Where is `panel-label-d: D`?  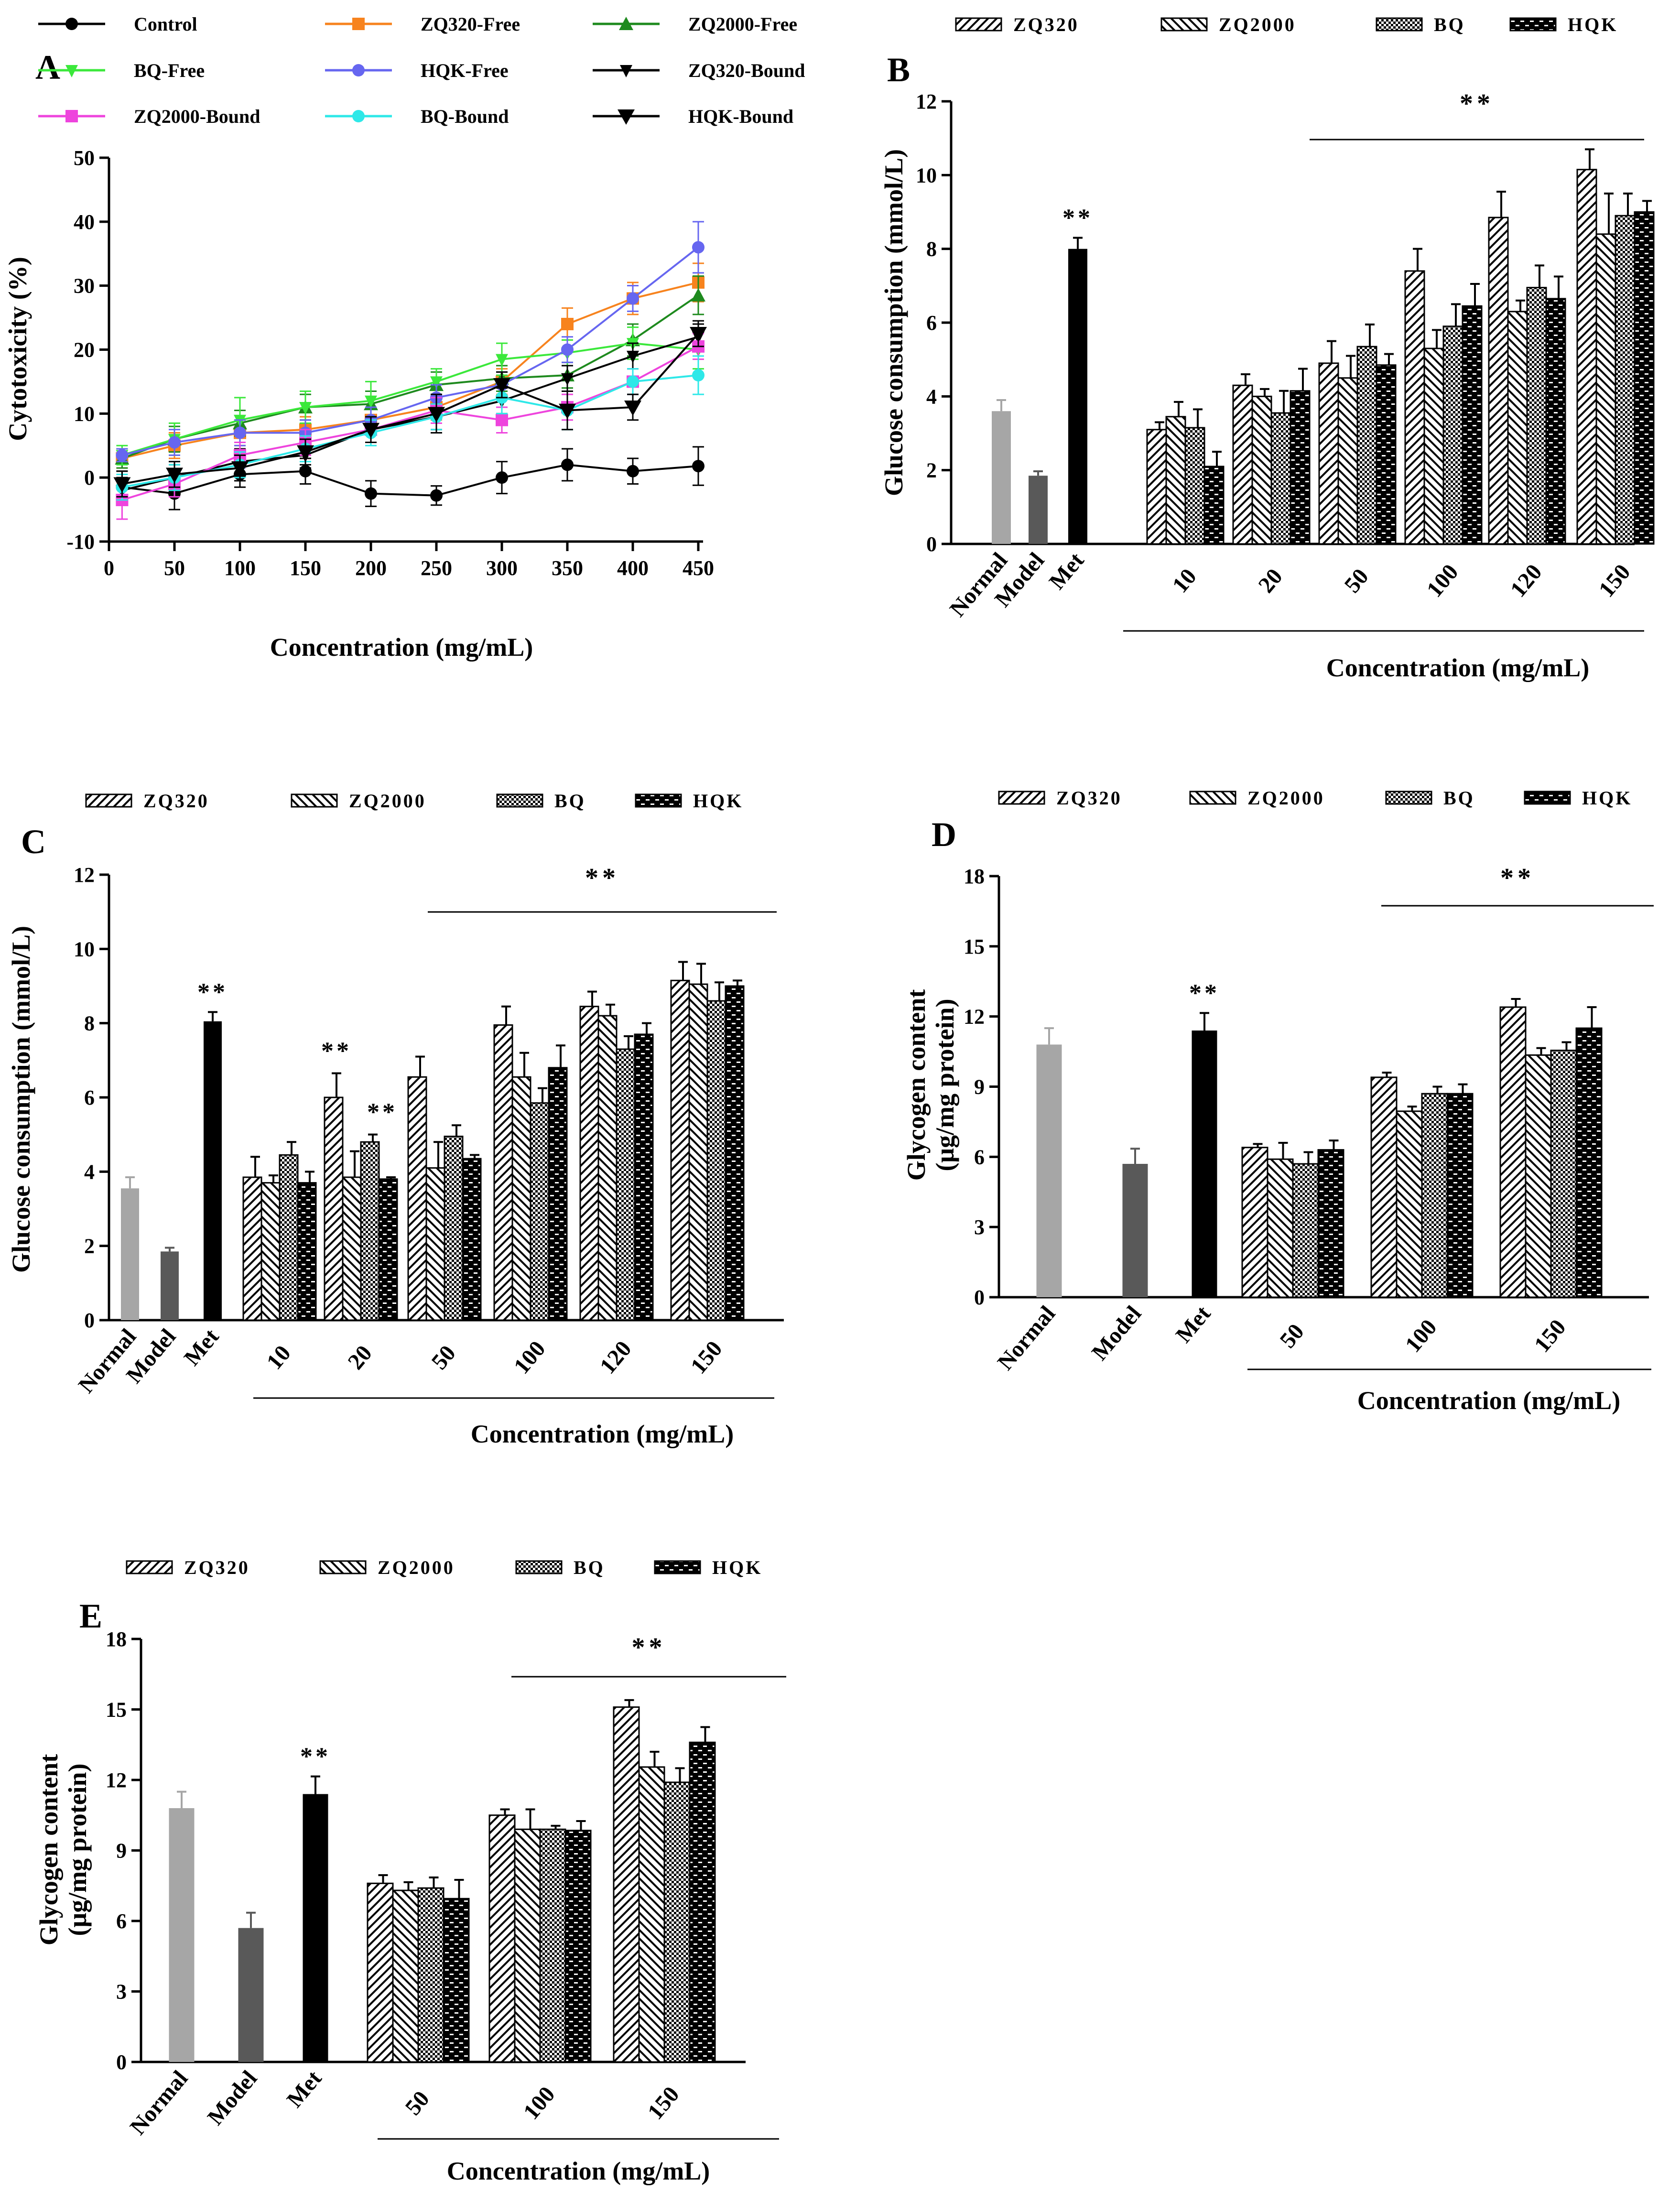
panel-label-d: D is located at coordinates (944, 834).